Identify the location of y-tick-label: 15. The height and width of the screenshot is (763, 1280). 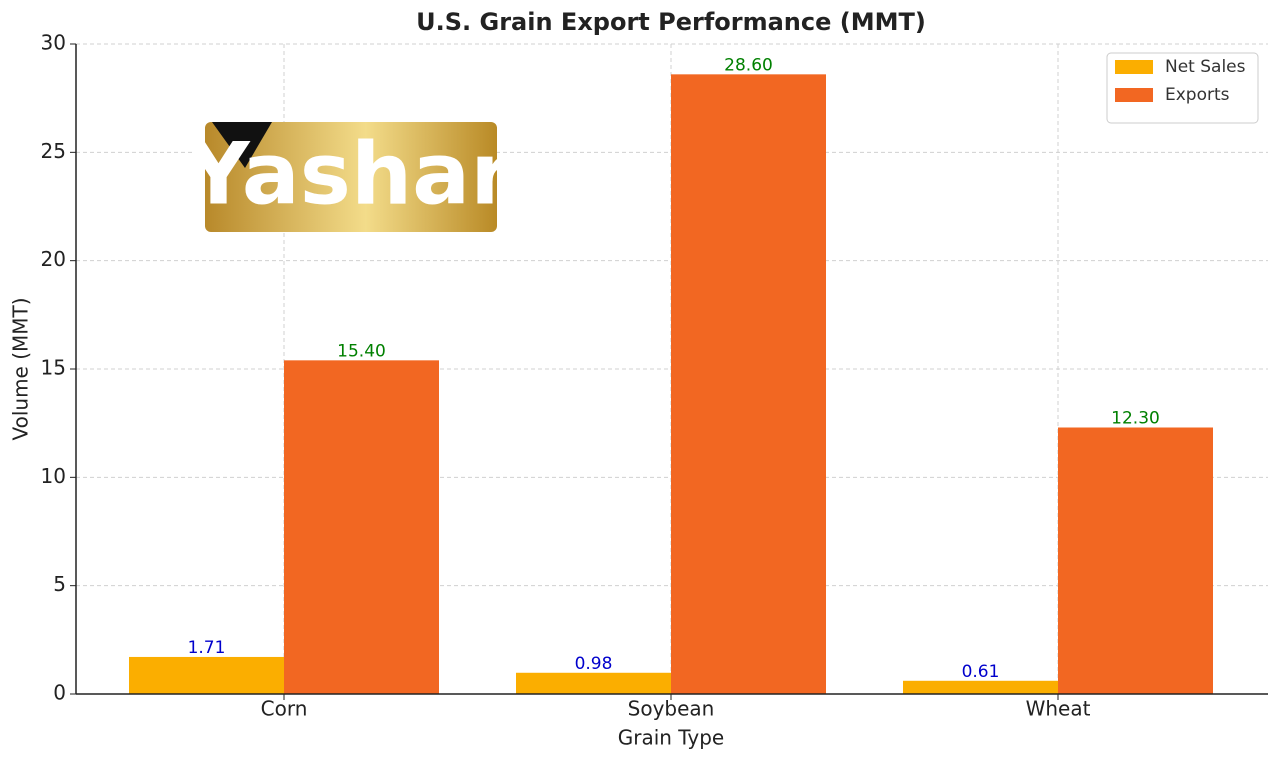
(53, 368).